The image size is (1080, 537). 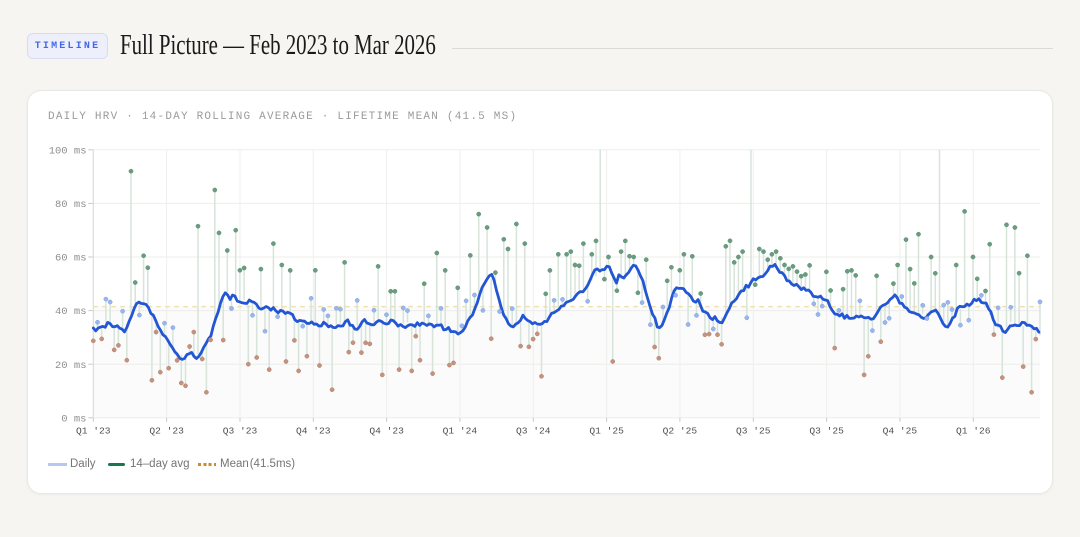 What do you see at coordinates (71, 259) in the screenshot?
I see `svg-text: 60 ms` at bounding box center [71, 259].